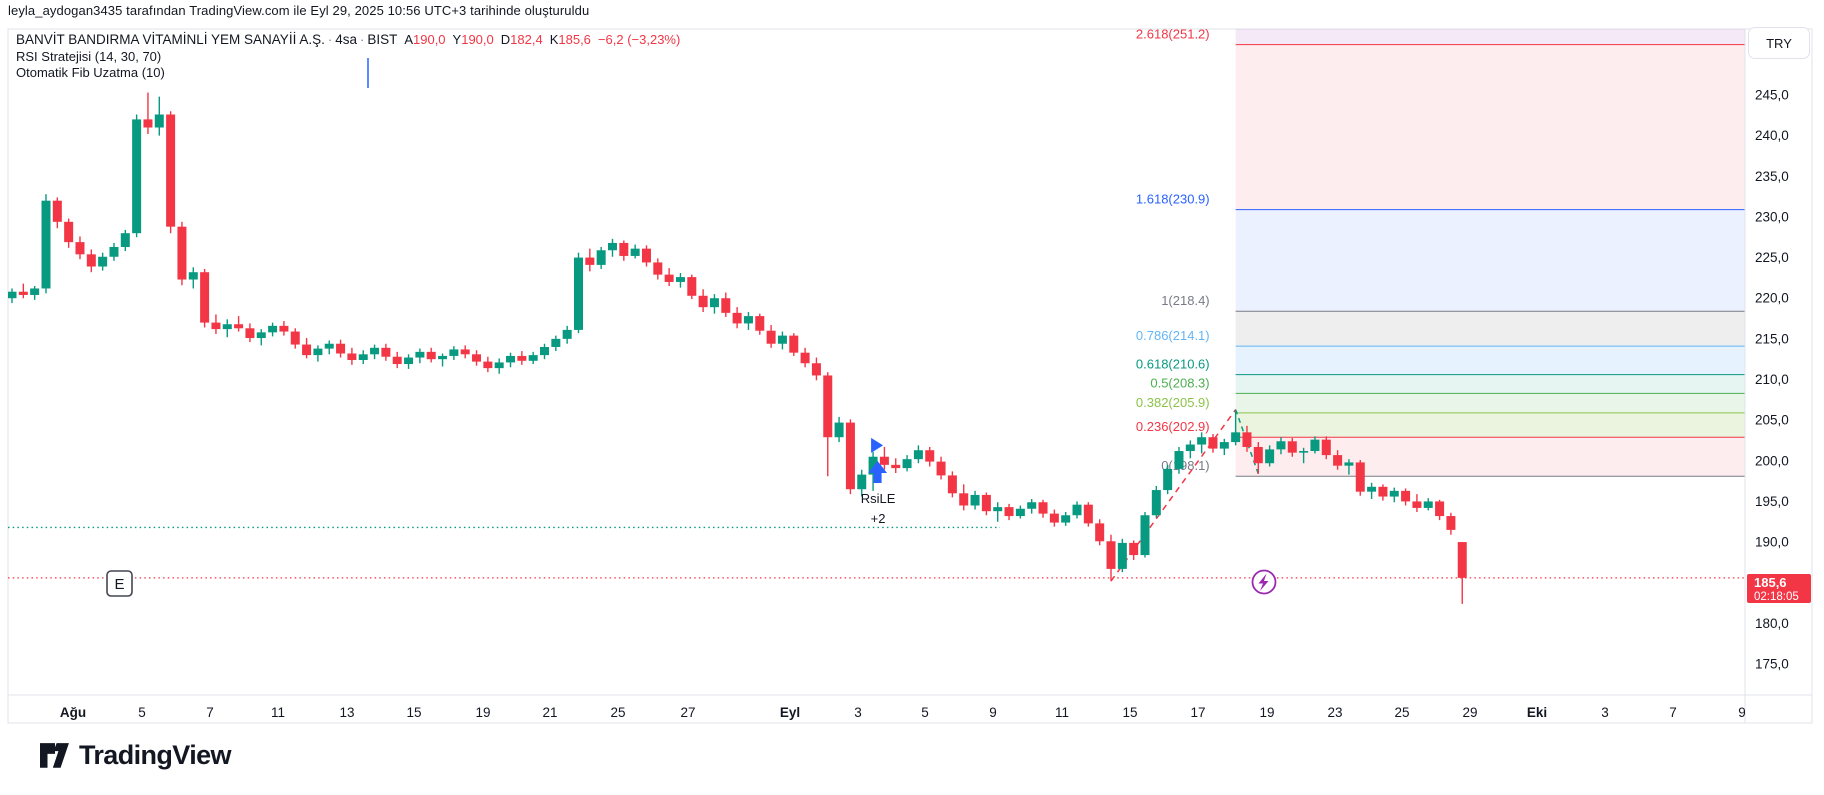 Image resolution: width=1824 pixels, height=795 pixels. Describe the element at coordinates (1770, 582) in the screenshot. I see `last-price-value: 185,6` at that location.